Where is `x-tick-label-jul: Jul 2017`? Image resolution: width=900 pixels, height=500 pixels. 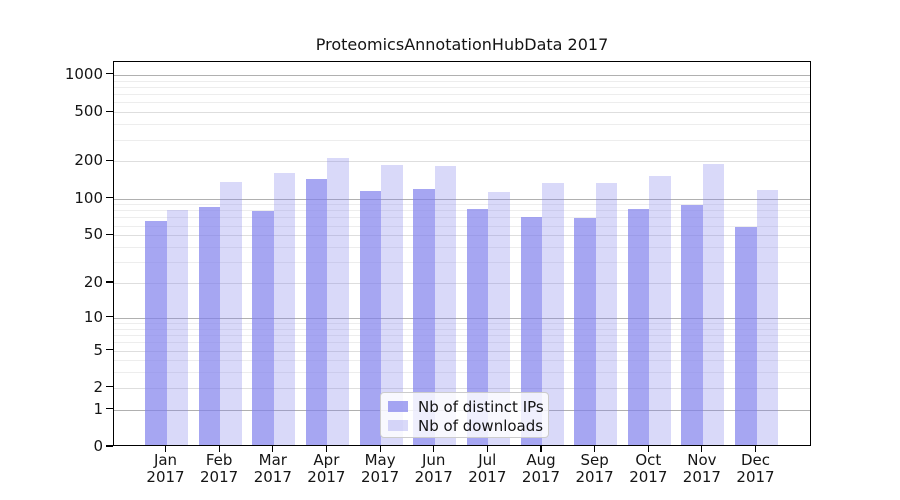
x-tick-label-jul: Jul 2017 is located at coordinates (487, 469).